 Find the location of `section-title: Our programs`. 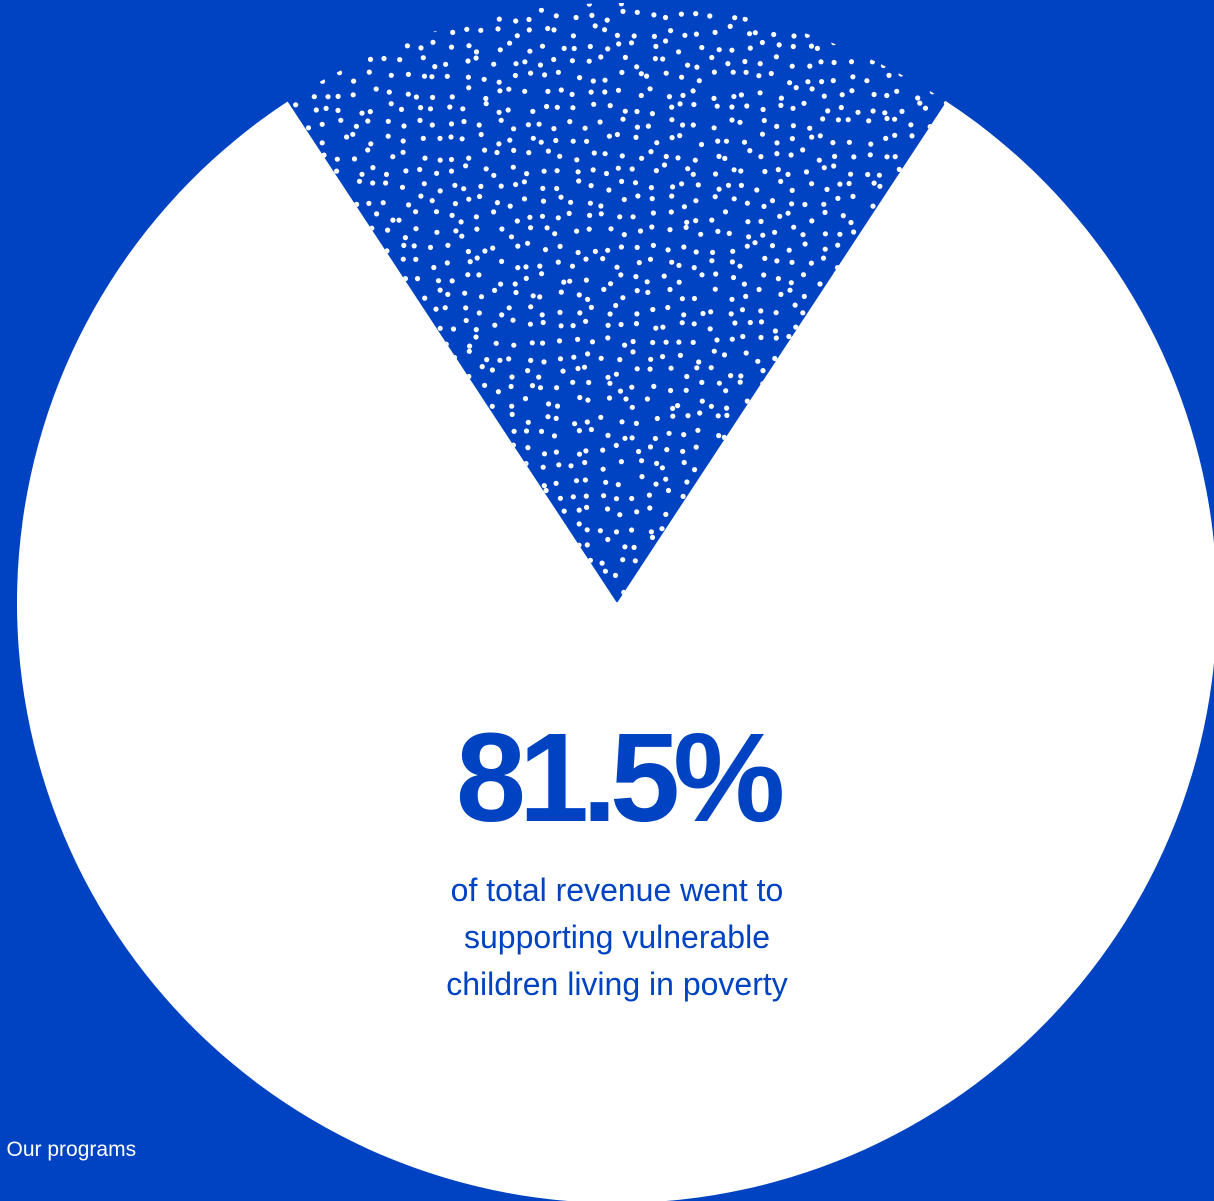

section-title: Our programs is located at coordinates (71, 1149).